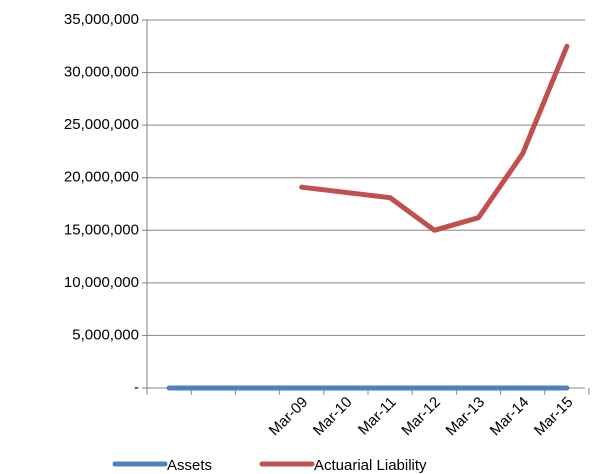  What do you see at coordinates (510, 417) in the screenshot?
I see `x-tick-label: Mar-14` at bounding box center [510, 417].